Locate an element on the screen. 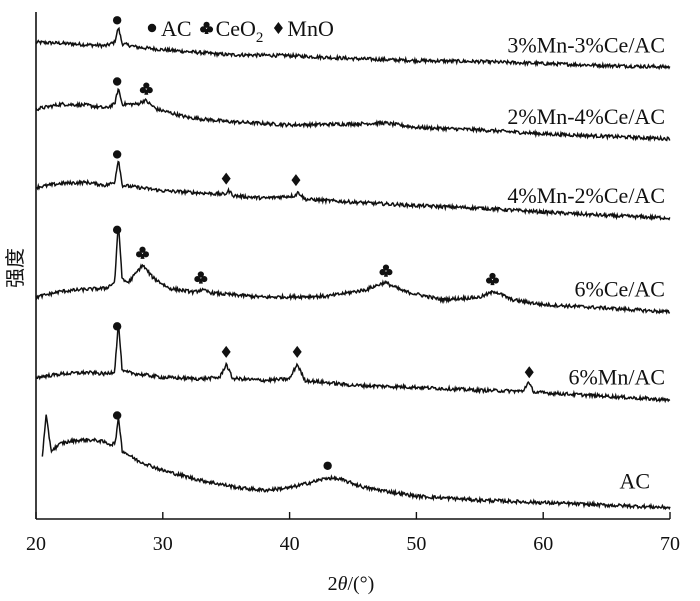 Image resolution: width=700 pixels, height=601 pixels. series-label: 3%Mn-3%Ce/AC is located at coordinates (586, 44).